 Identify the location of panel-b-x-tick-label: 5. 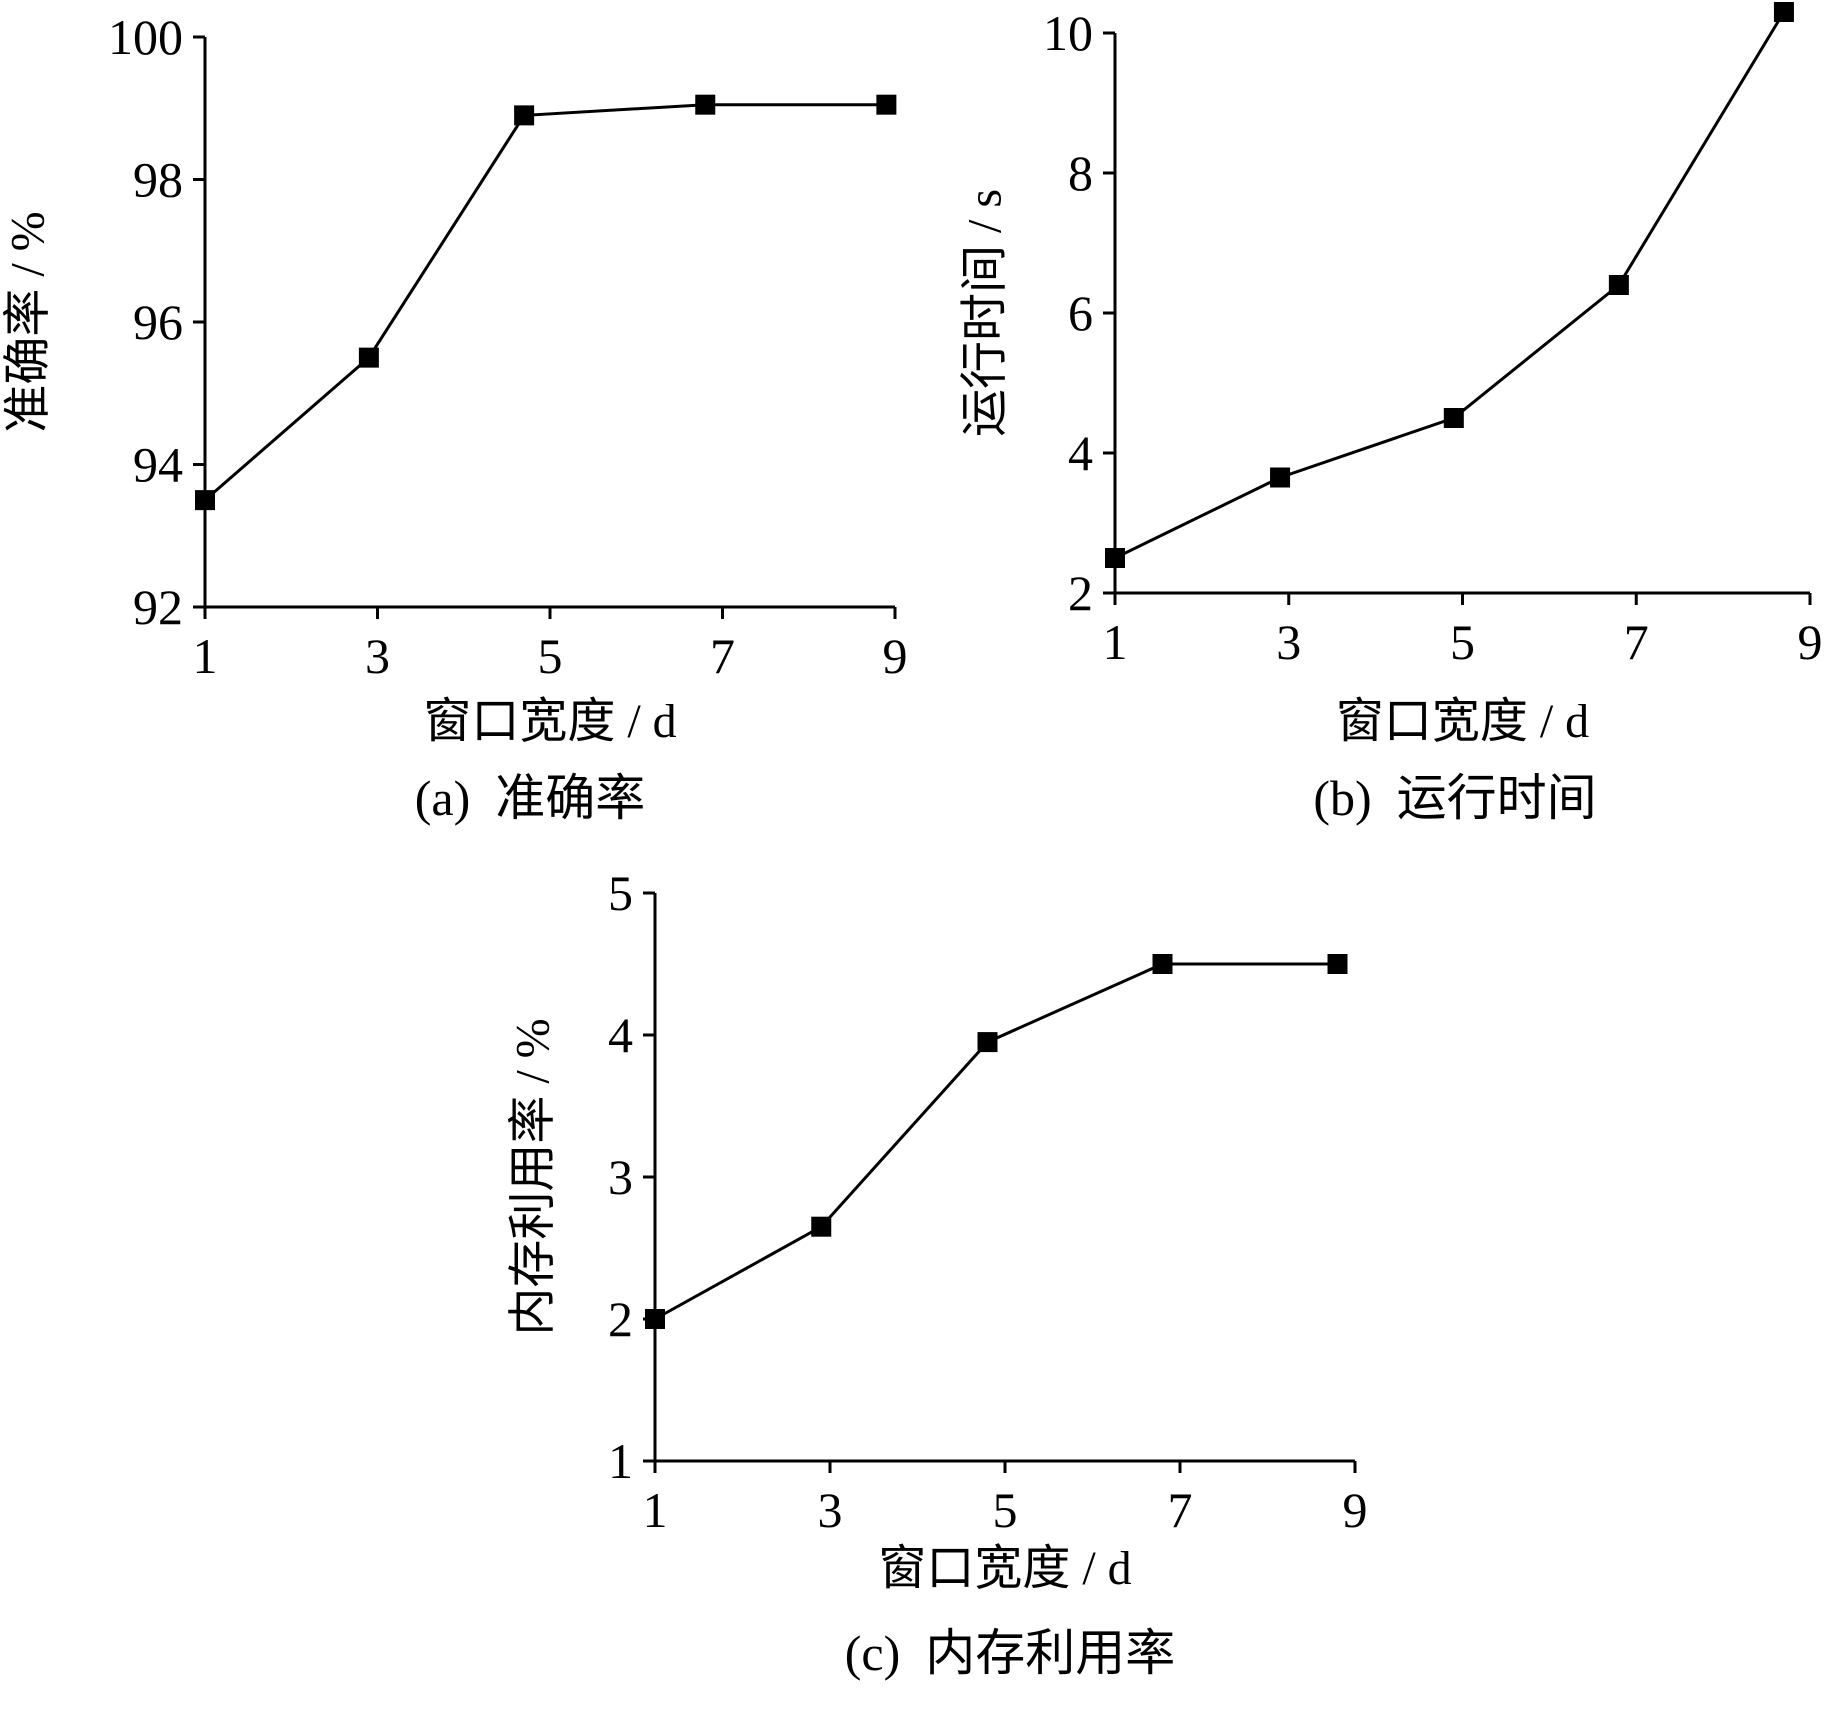
(1462, 642).